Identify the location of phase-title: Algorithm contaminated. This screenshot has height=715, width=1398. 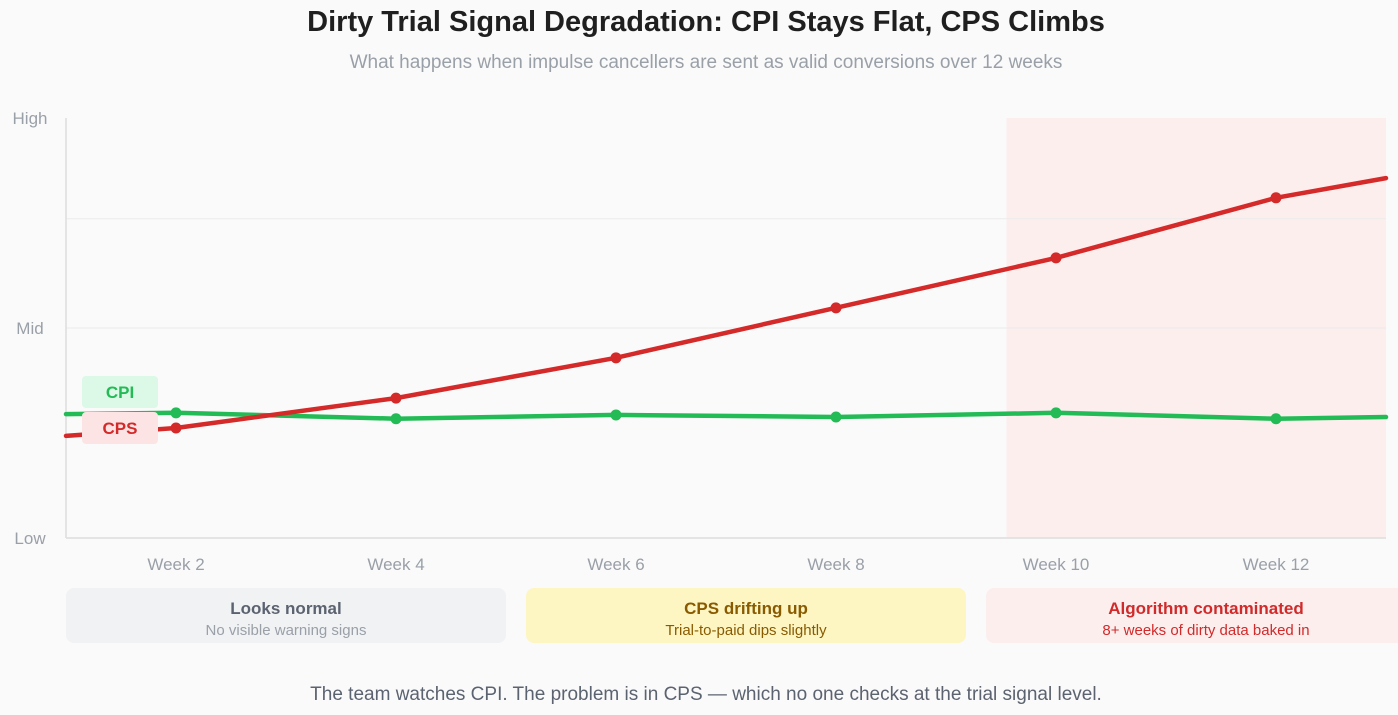
(1206, 608).